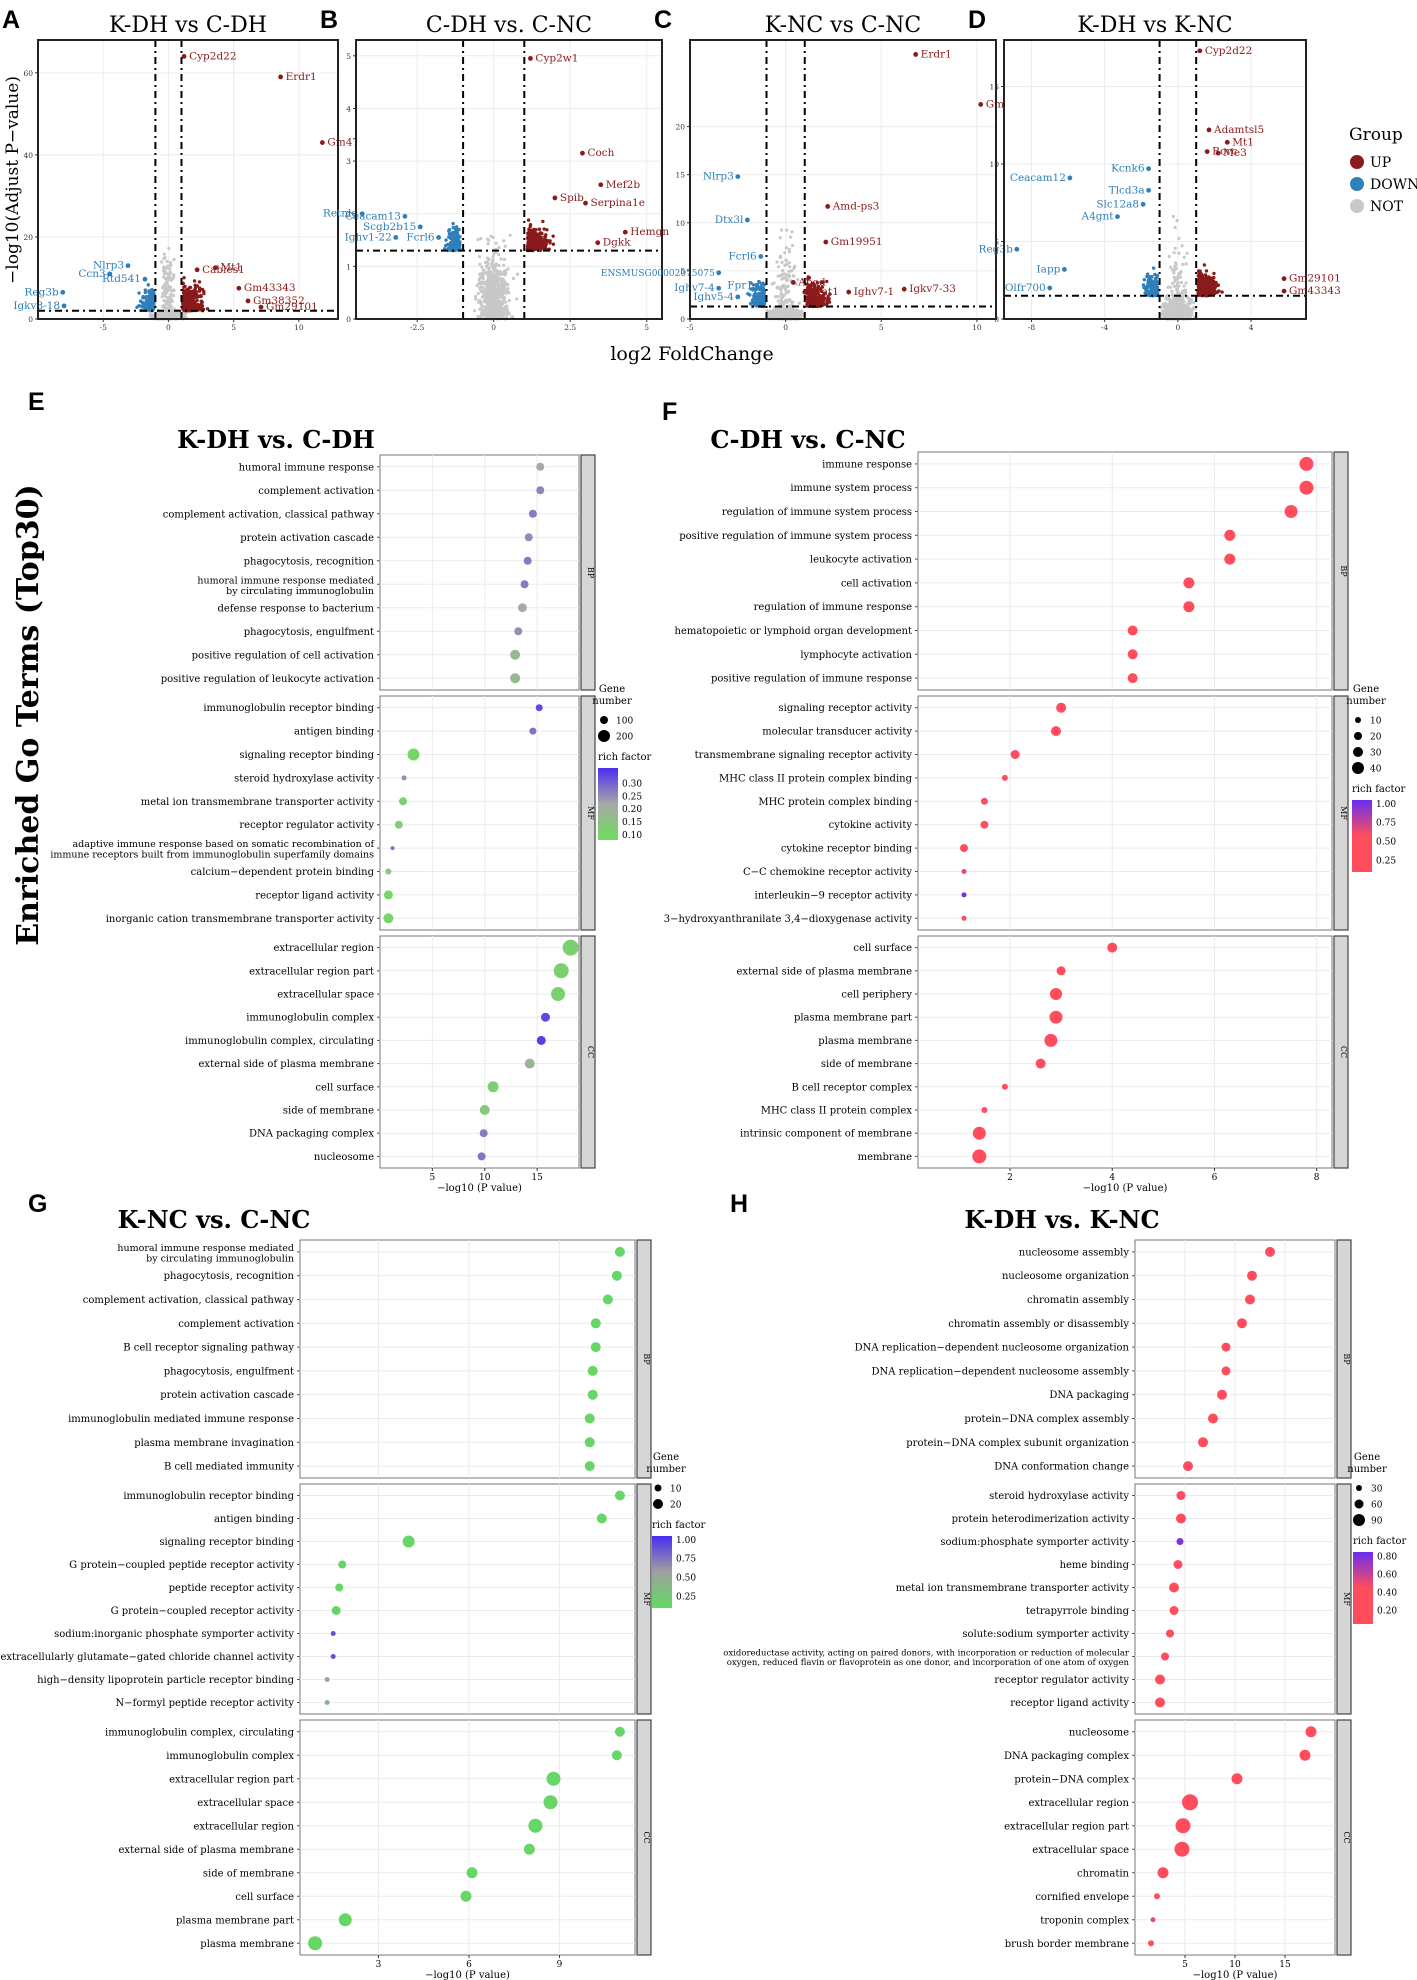  What do you see at coordinates (680, 127) in the screenshot?
I see `y-tick-label: 20` at bounding box center [680, 127].